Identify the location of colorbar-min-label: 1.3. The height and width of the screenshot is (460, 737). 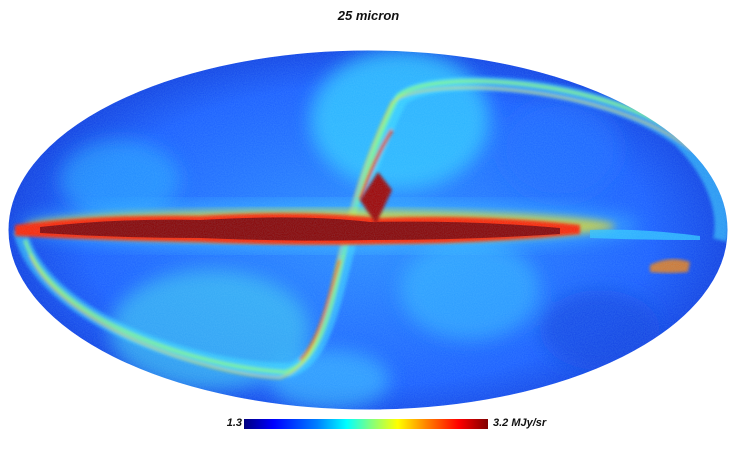
(234, 423).